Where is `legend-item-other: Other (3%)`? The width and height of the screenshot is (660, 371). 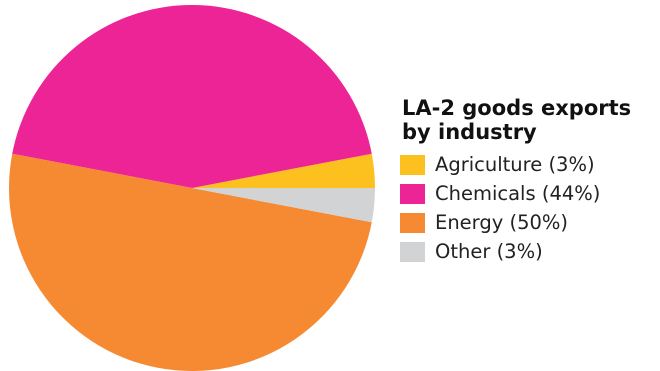 legend-item-other: Other (3%) is located at coordinates (527, 251).